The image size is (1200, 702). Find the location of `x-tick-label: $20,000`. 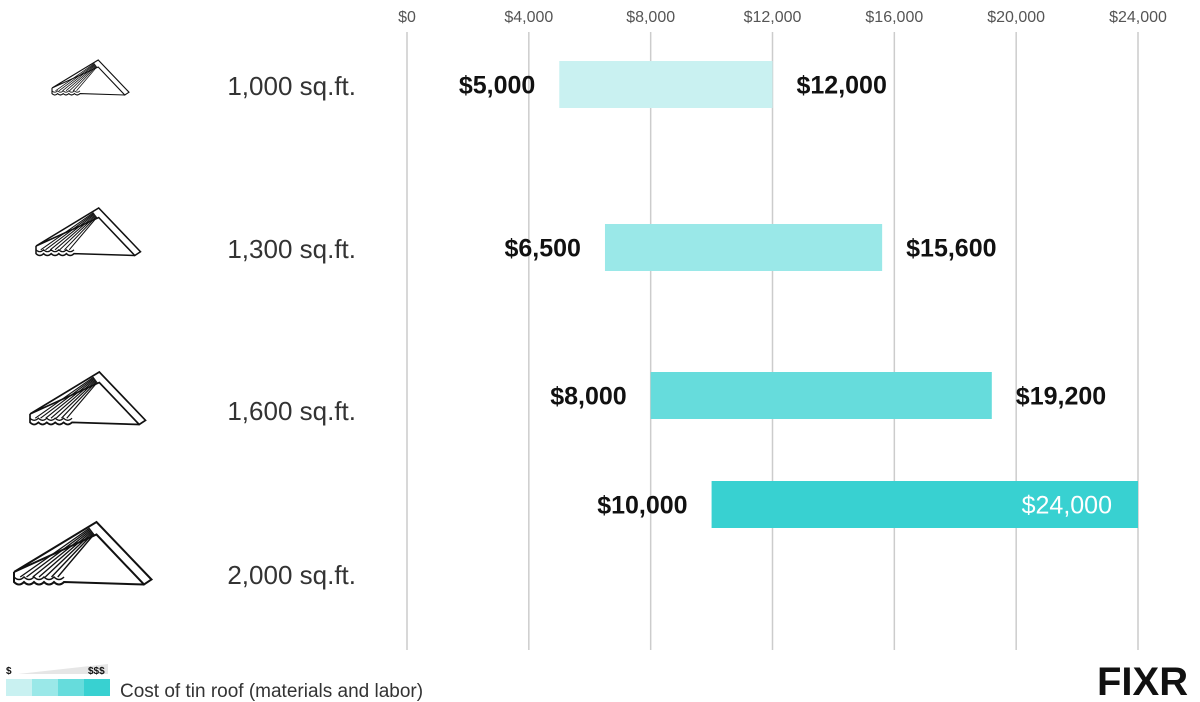

x-tick-label: $20,000 is located at coordinates (1016, 17).